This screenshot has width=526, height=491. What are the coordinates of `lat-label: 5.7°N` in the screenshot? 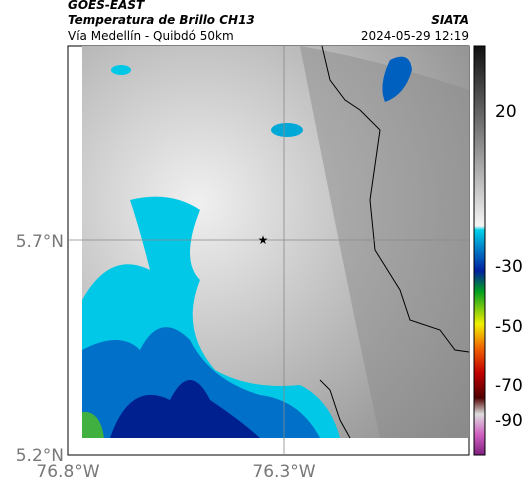 It's located at (40, 242).